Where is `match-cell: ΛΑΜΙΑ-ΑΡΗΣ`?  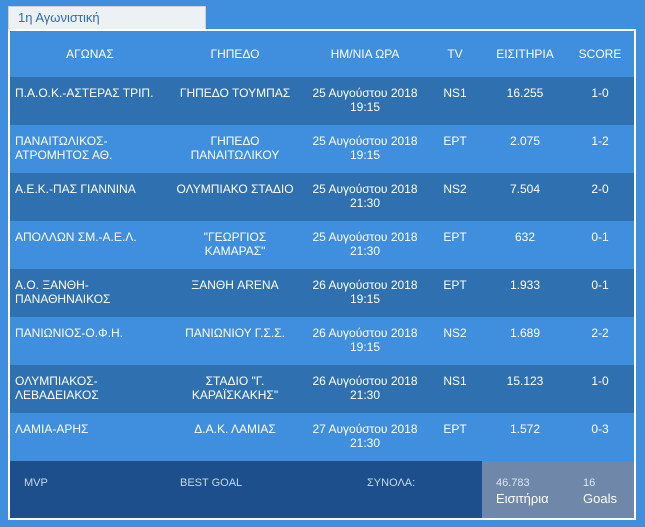
match-cell: ΛΑΜΙΑ-ΑΡΗΣ is located at coordinates (90, 429).